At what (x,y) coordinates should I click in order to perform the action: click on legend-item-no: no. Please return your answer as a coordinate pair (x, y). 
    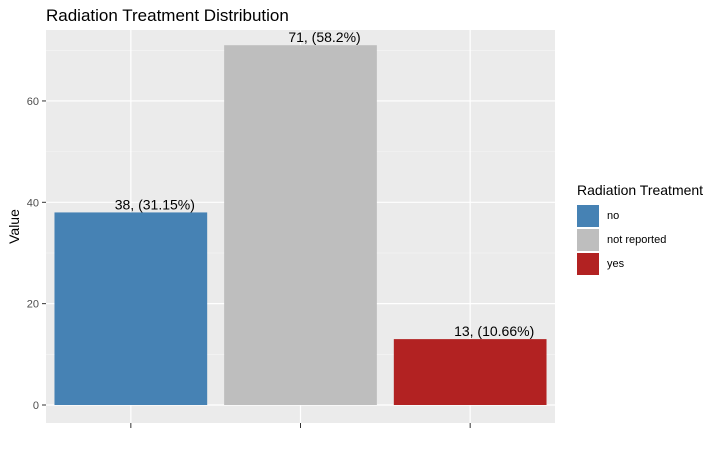
    Looking at the image, I should click on (640, 216).